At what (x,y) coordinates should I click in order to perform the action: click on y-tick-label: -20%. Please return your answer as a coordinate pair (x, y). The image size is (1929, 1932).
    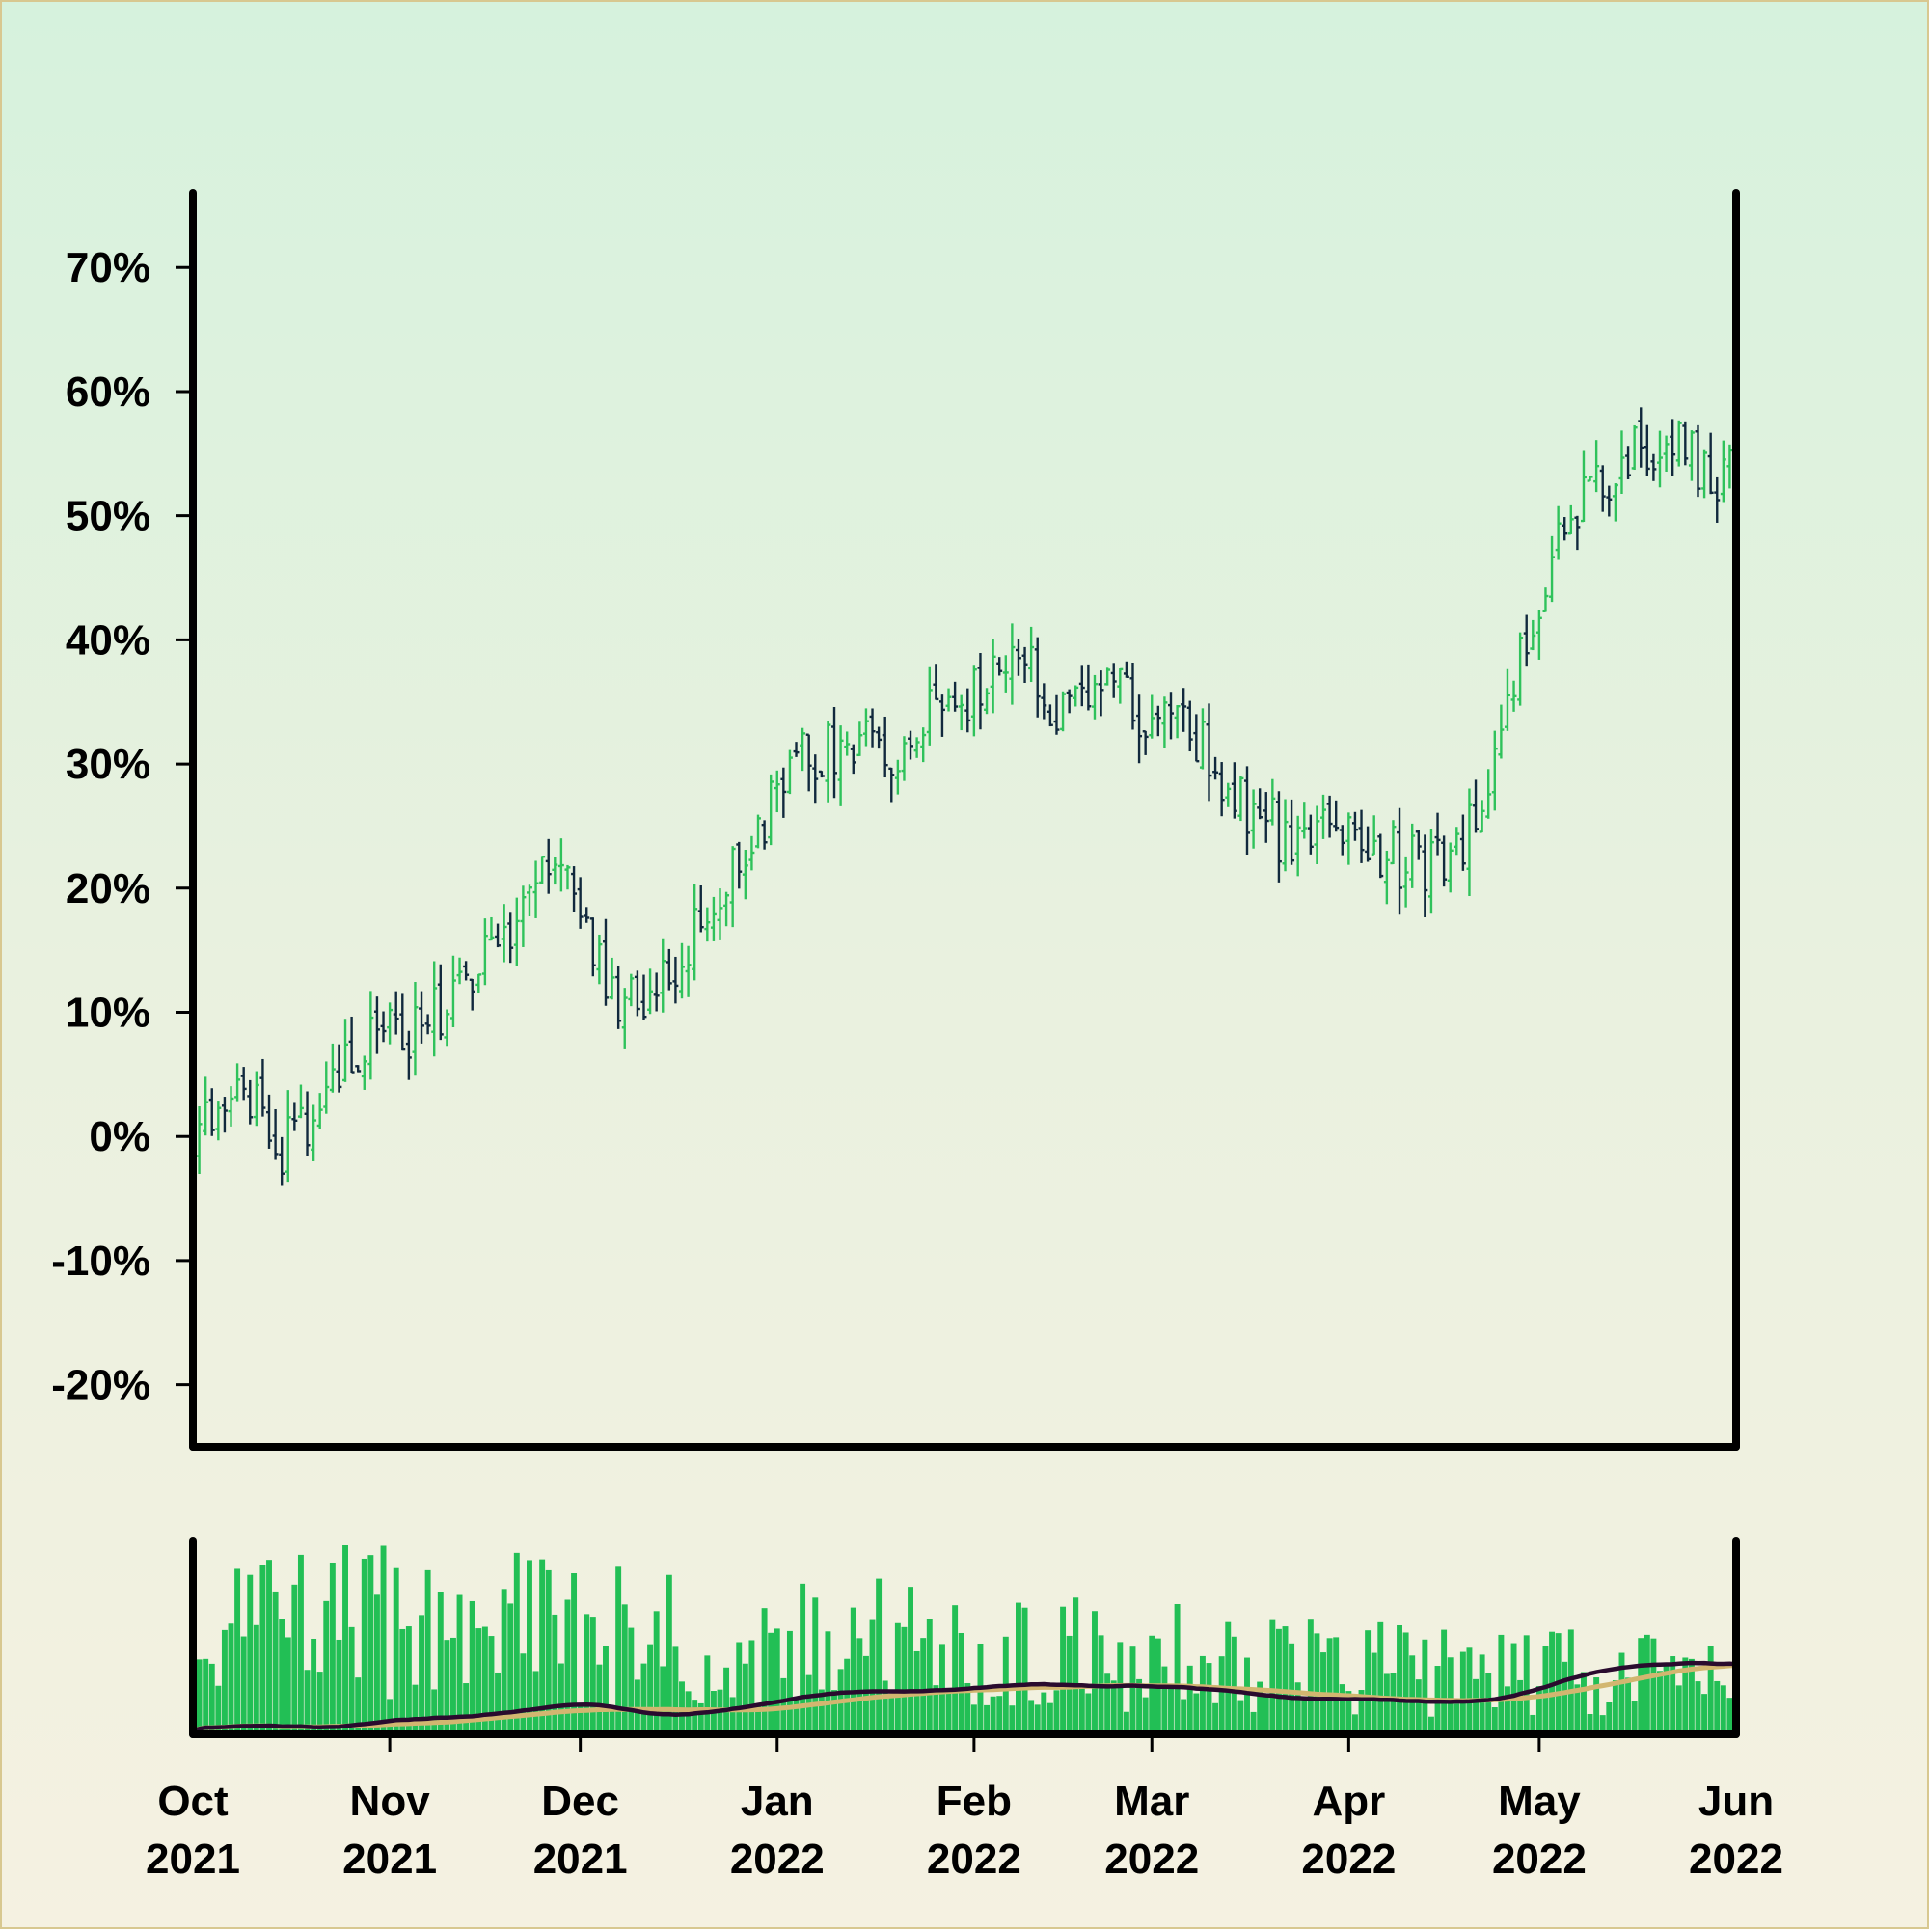
    Looking at the image, I should click on (101, 1385).